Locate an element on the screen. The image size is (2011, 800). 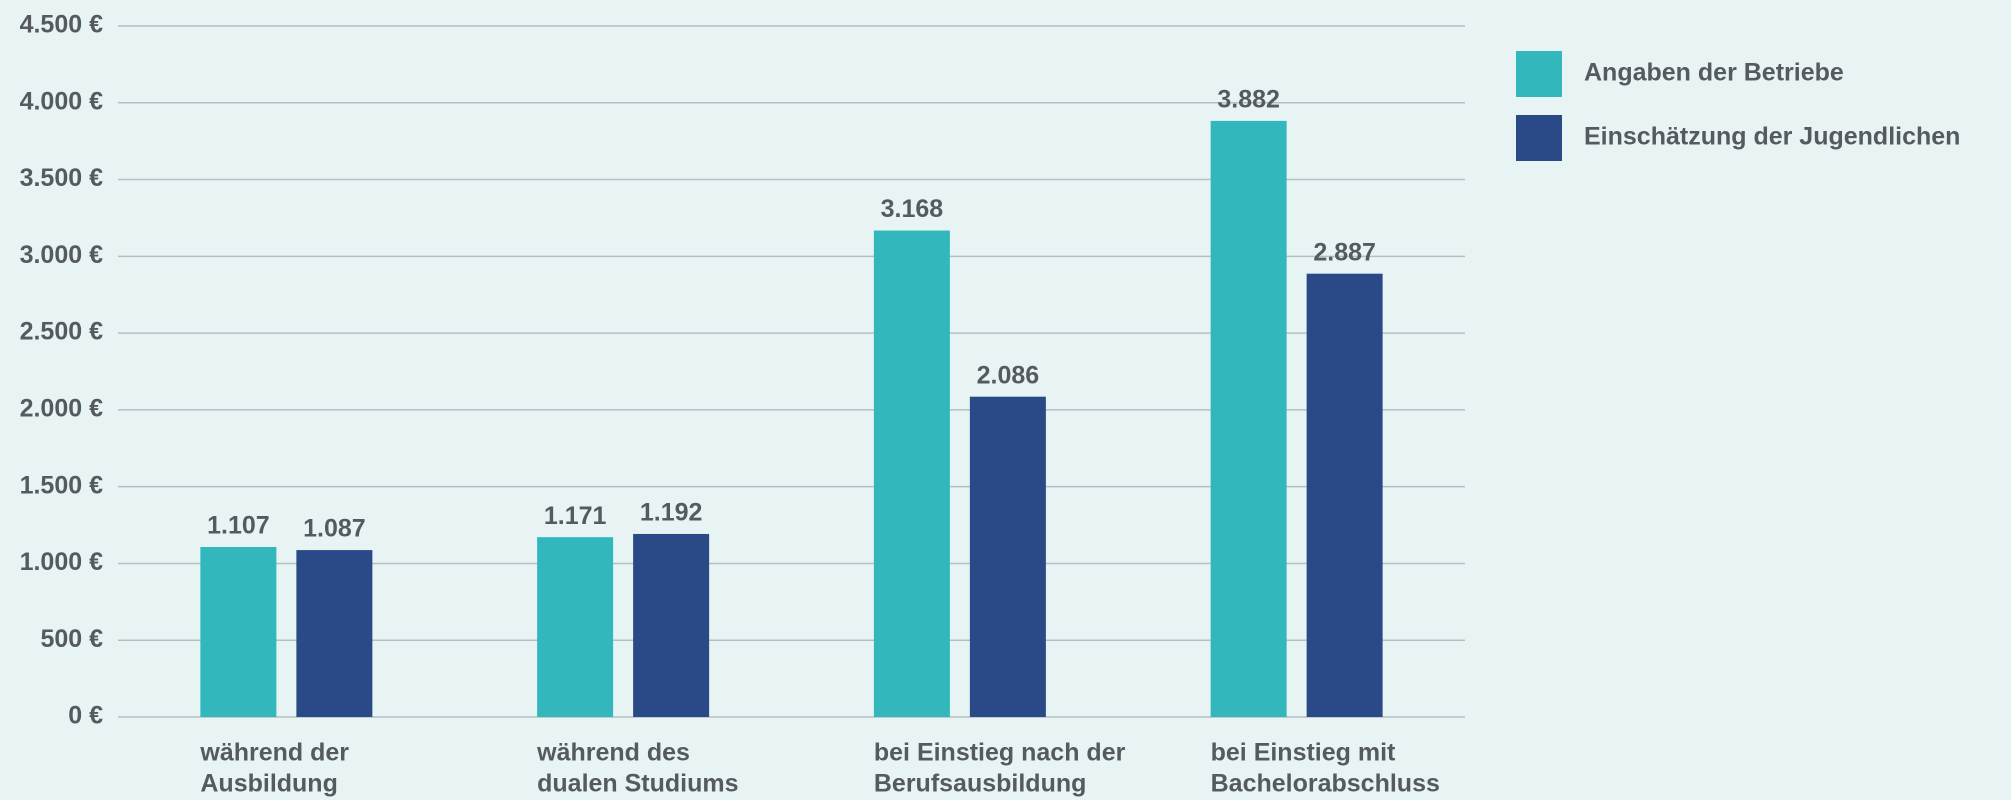
y-tick-label: 0 € is located at coordinates (85, 716).